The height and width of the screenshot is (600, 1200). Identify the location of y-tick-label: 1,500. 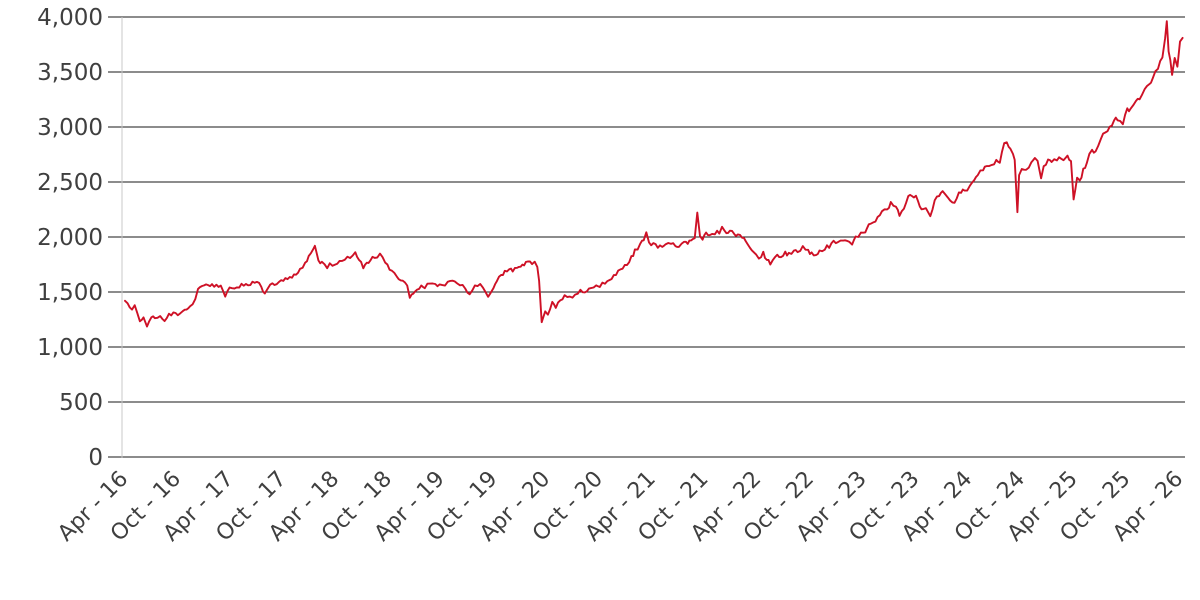
(70, 293).